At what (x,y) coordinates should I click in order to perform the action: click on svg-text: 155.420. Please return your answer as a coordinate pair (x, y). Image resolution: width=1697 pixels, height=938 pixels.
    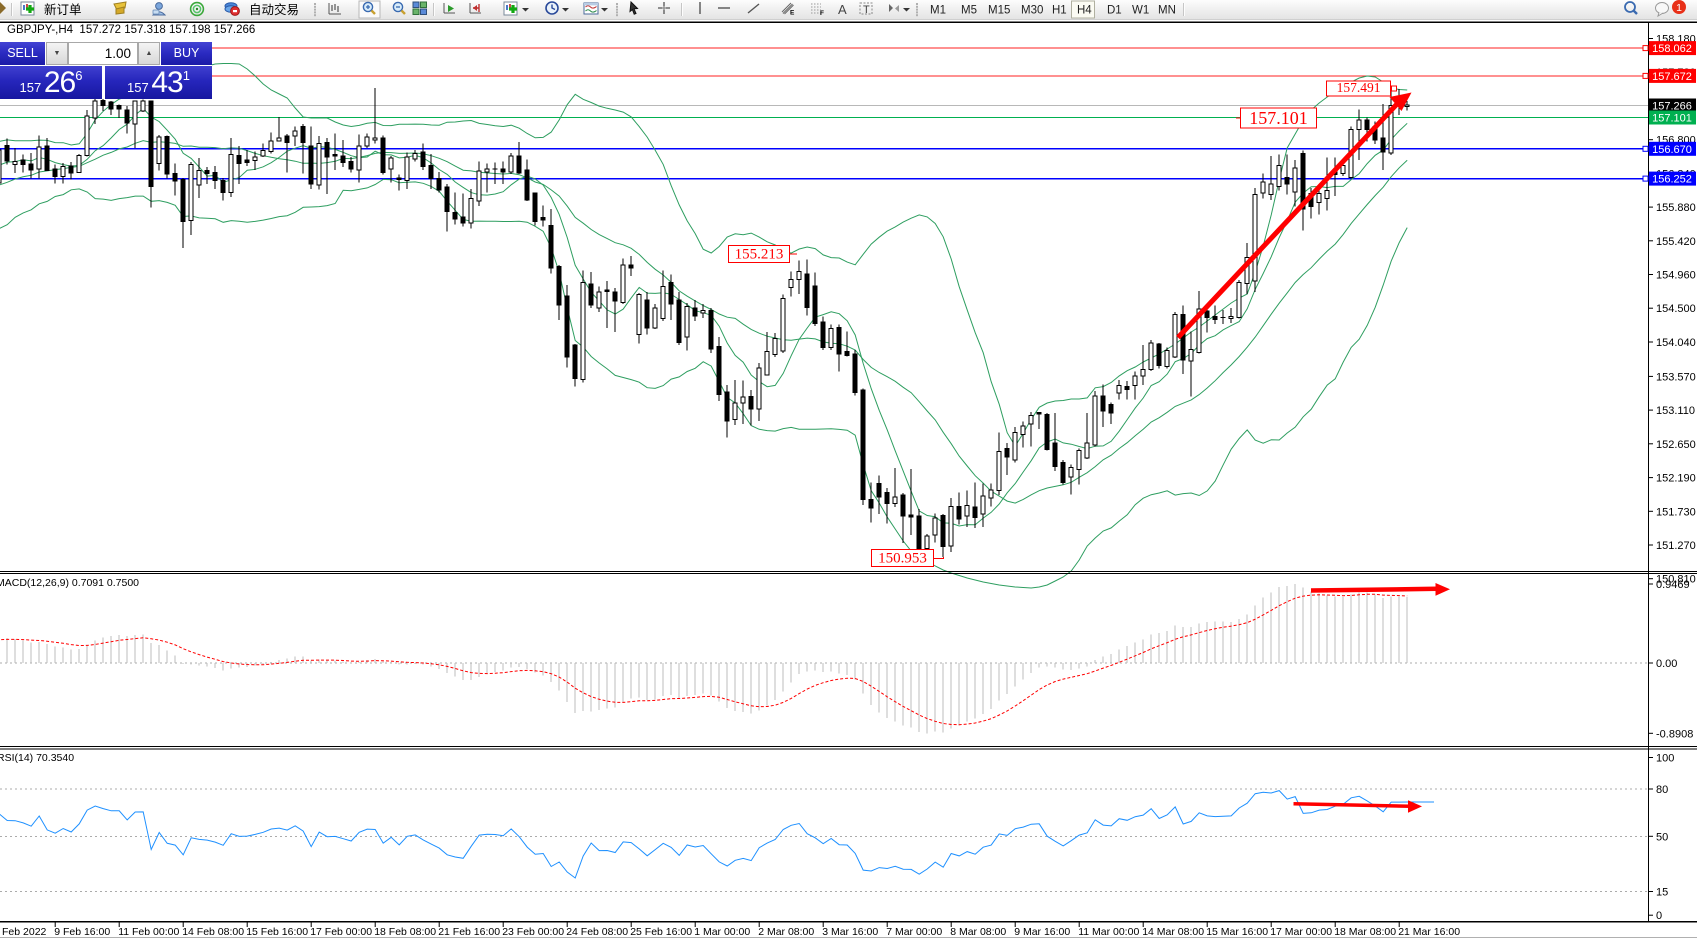
    Looking at the image, I should click on (1676, 242).